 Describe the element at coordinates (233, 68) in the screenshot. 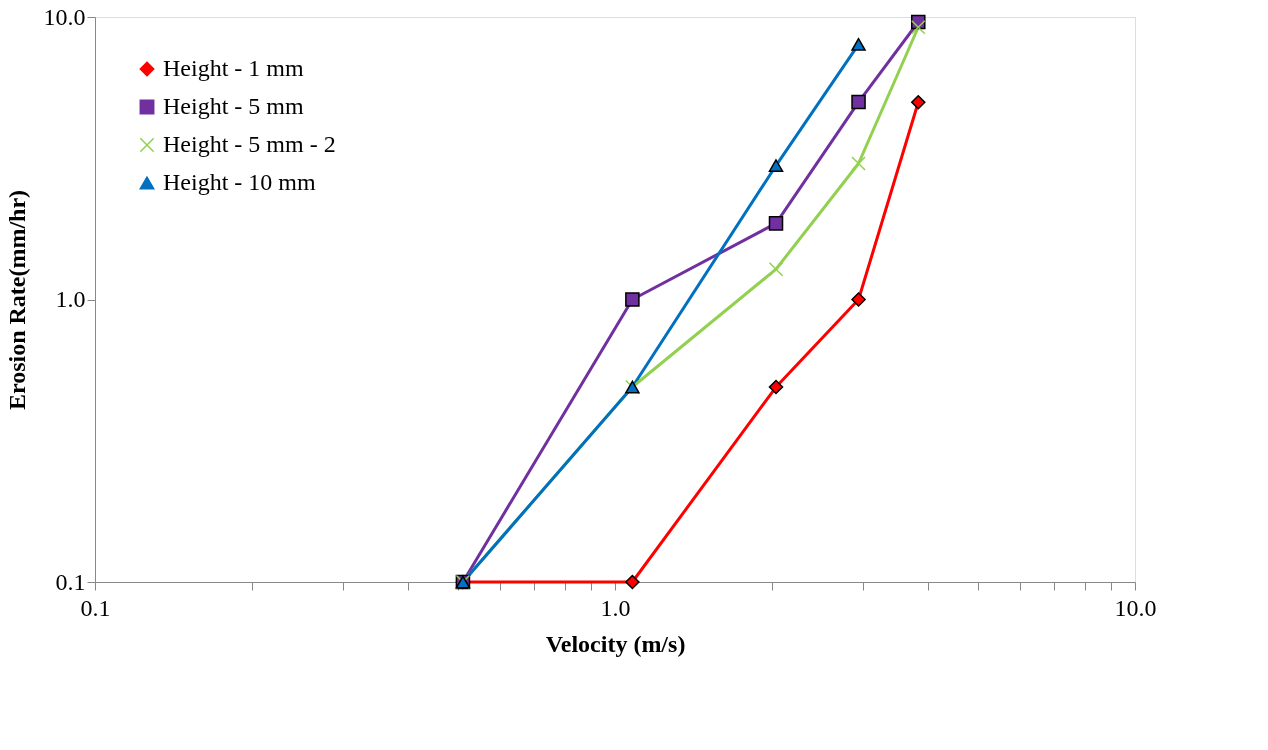

I see `legend-label: Height - 1 mm` at that location.